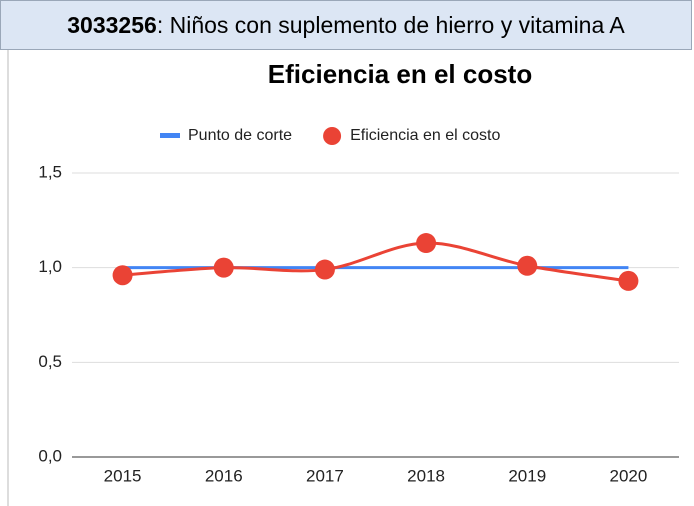 The width and height of the screenshot is (694, 506). Describe the element at coordinates (629, 475) in the screenshot. I see `x-tick-label: 2020` at that location.